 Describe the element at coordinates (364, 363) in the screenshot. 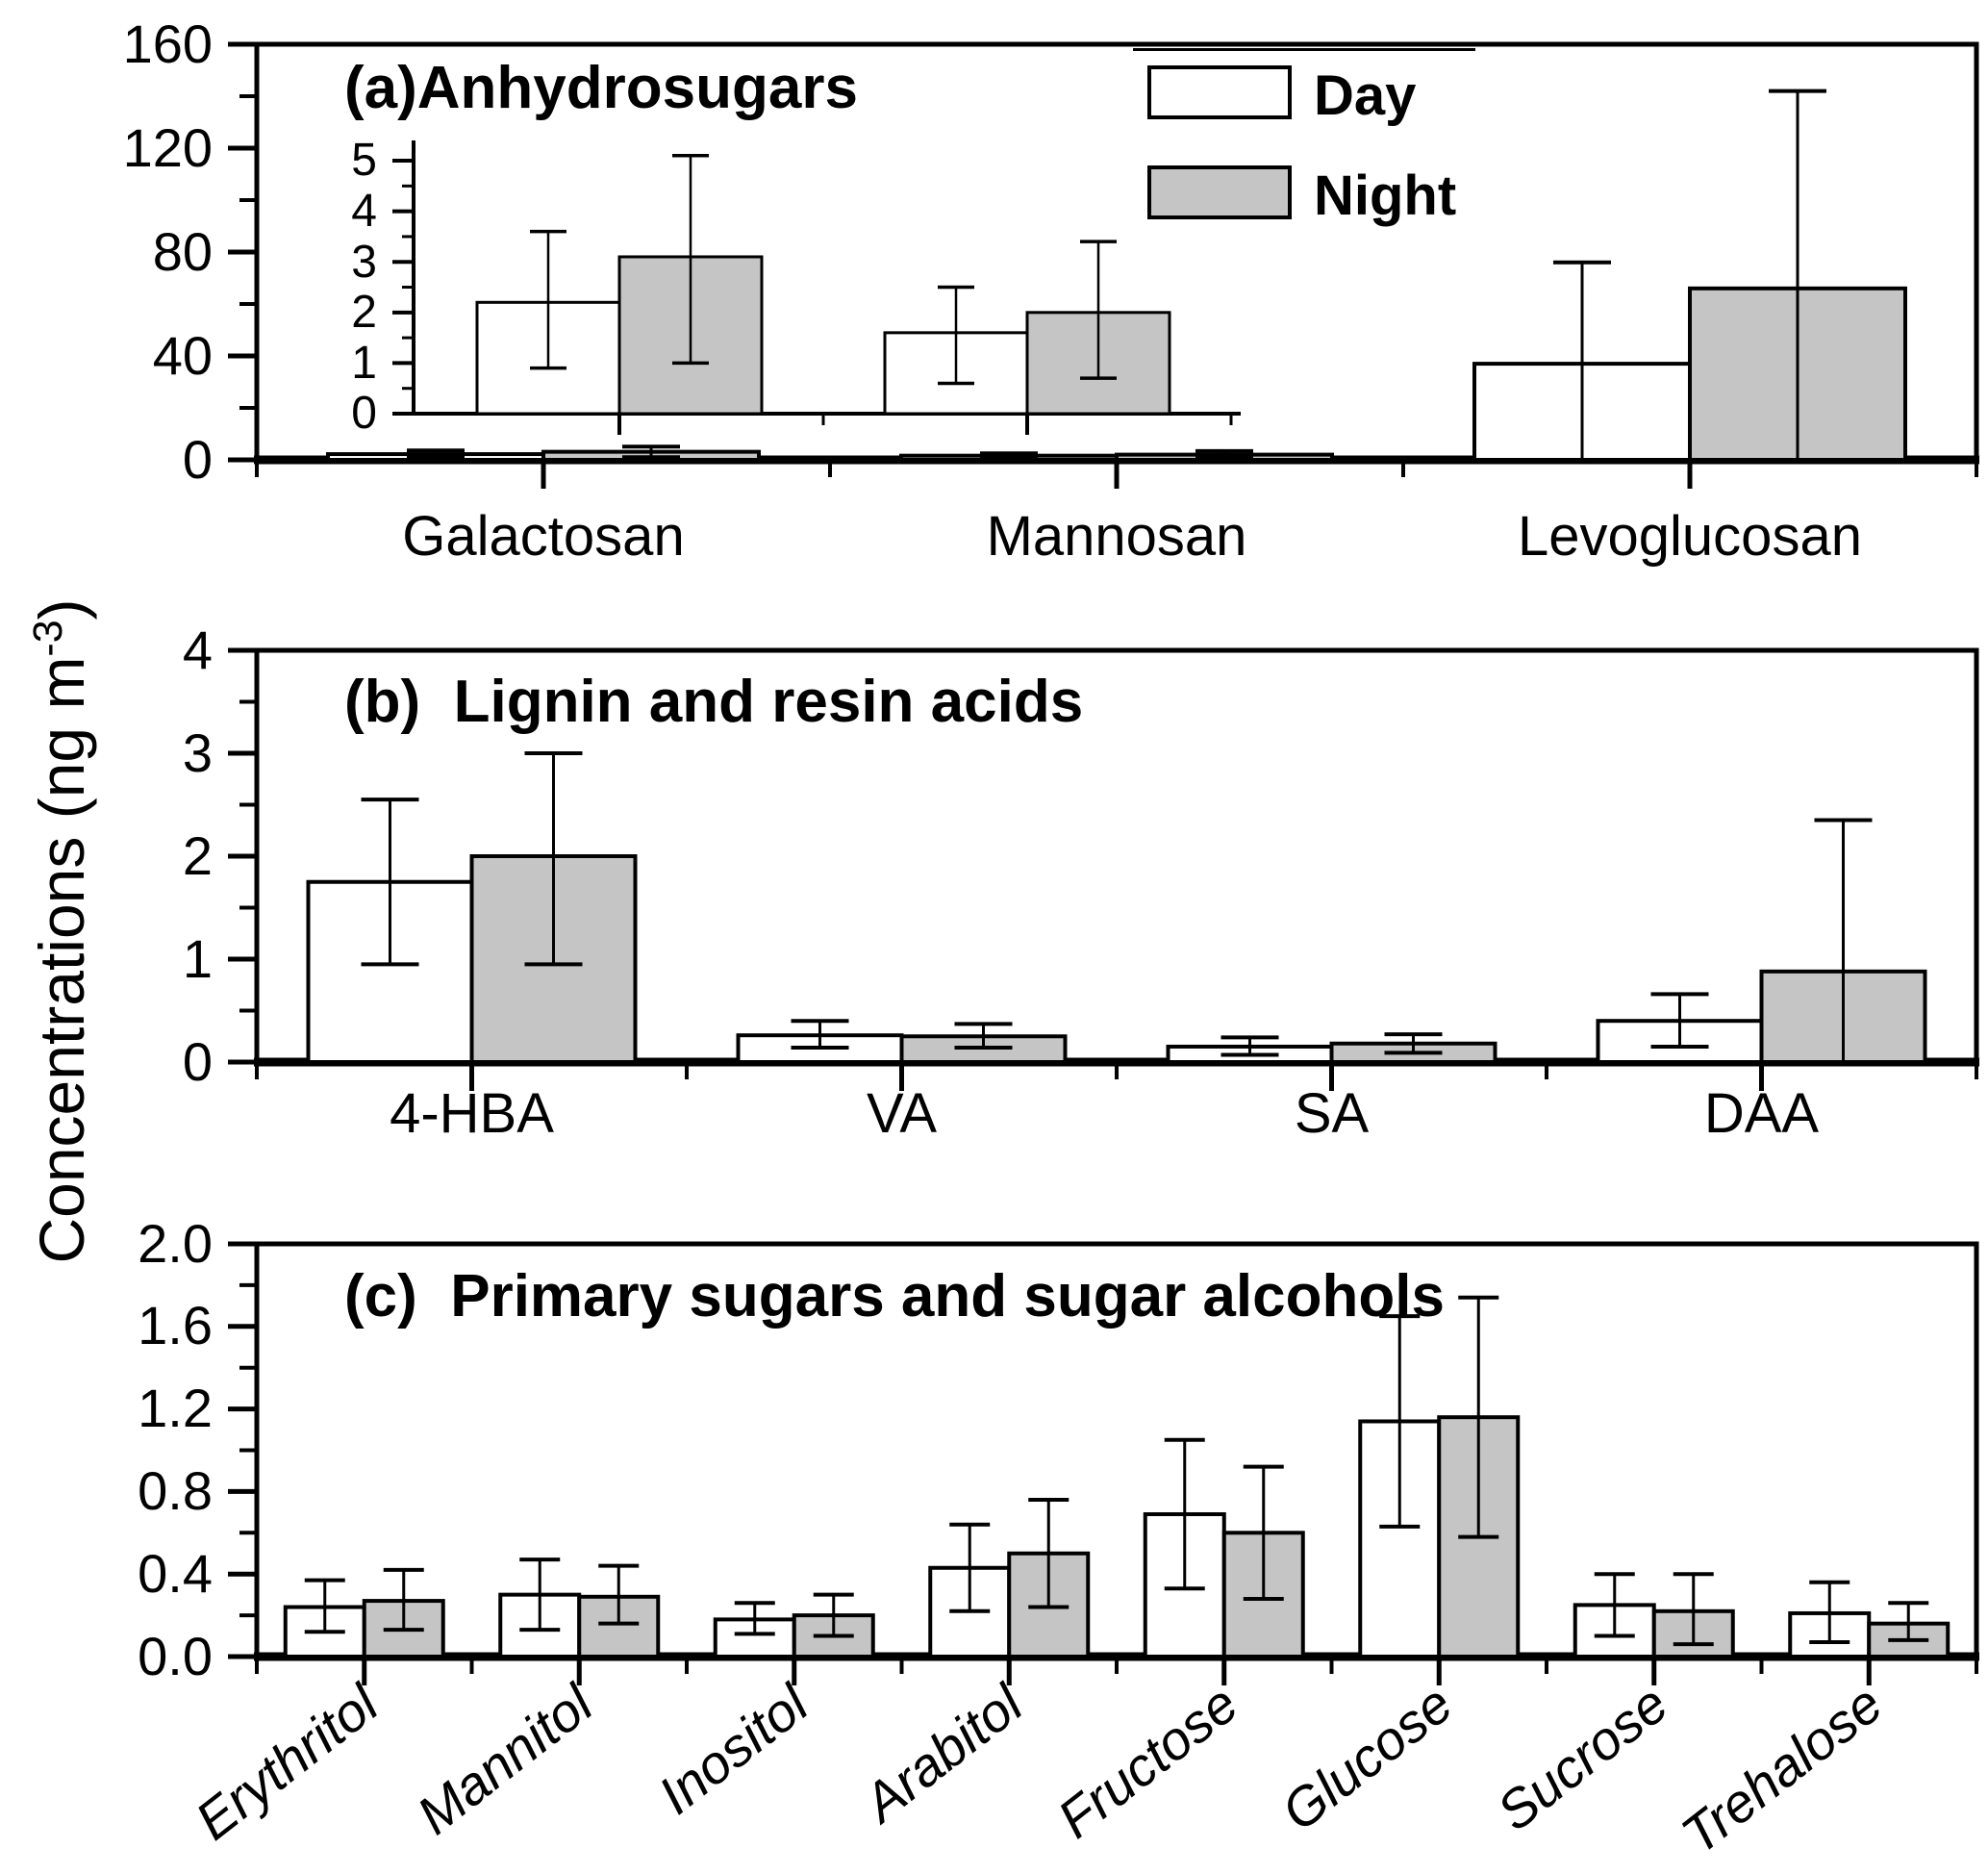

I see `panel-a-inset-ytick-label-1: 1` at that location.